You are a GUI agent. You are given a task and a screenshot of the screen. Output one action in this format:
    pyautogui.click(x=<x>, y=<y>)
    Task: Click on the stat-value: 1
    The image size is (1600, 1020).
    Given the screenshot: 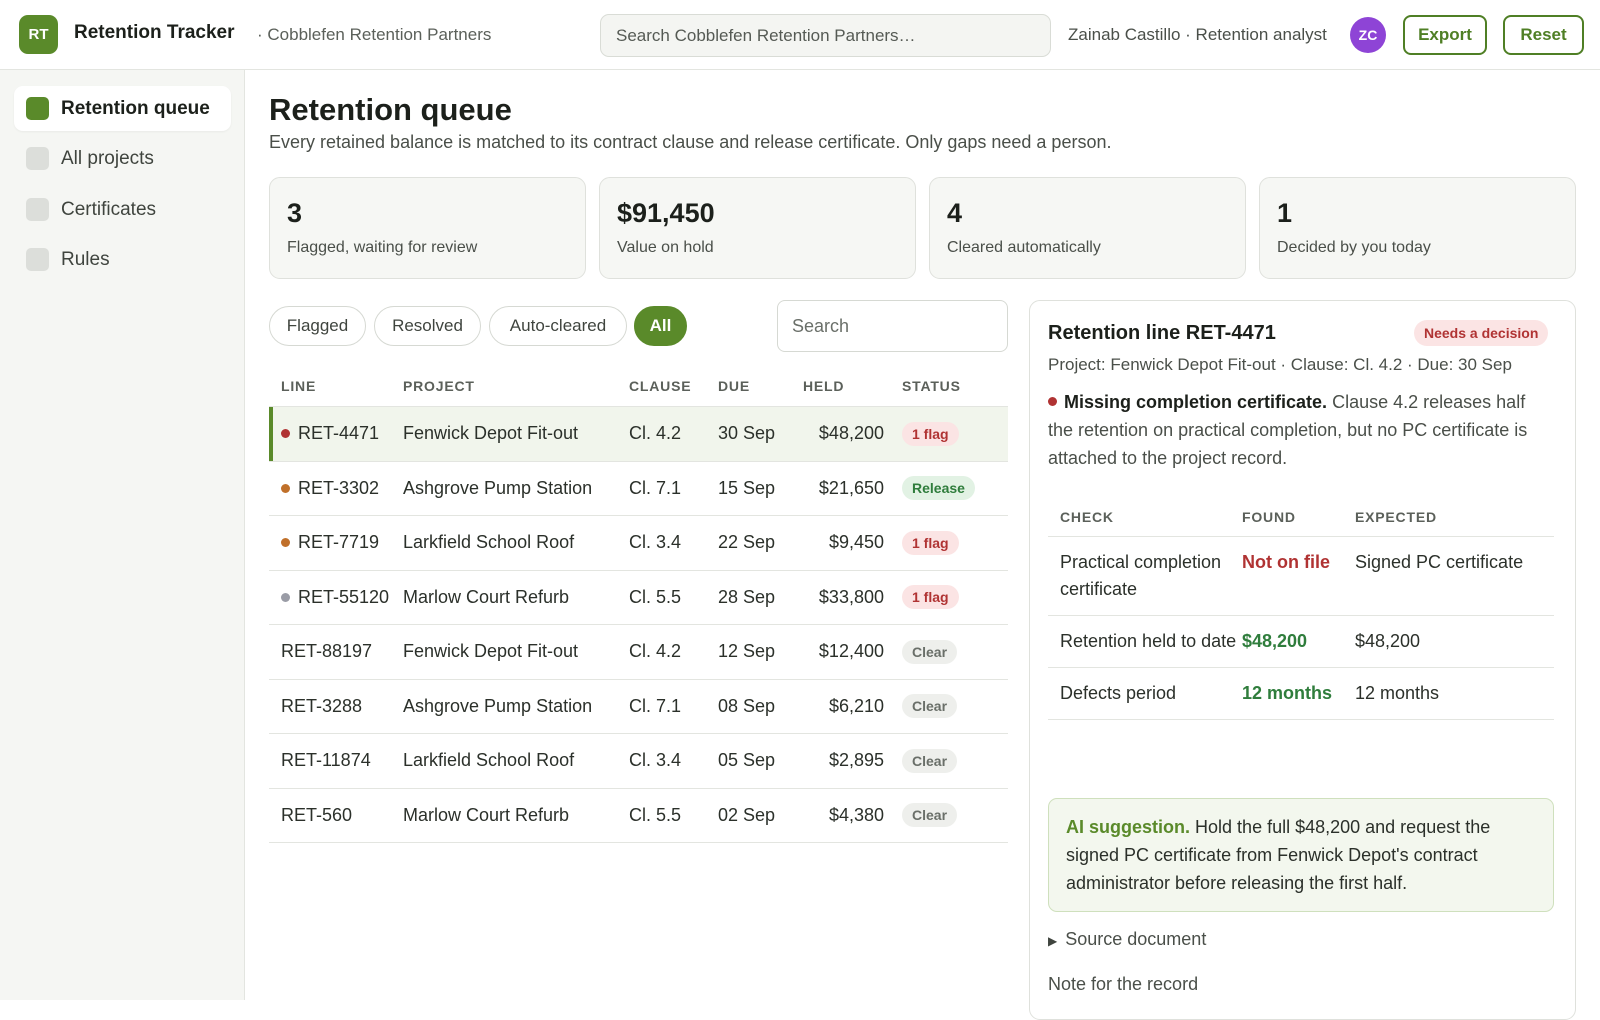 What is the action you would take?
    pyautogui.click(x=1285, y=213)
    